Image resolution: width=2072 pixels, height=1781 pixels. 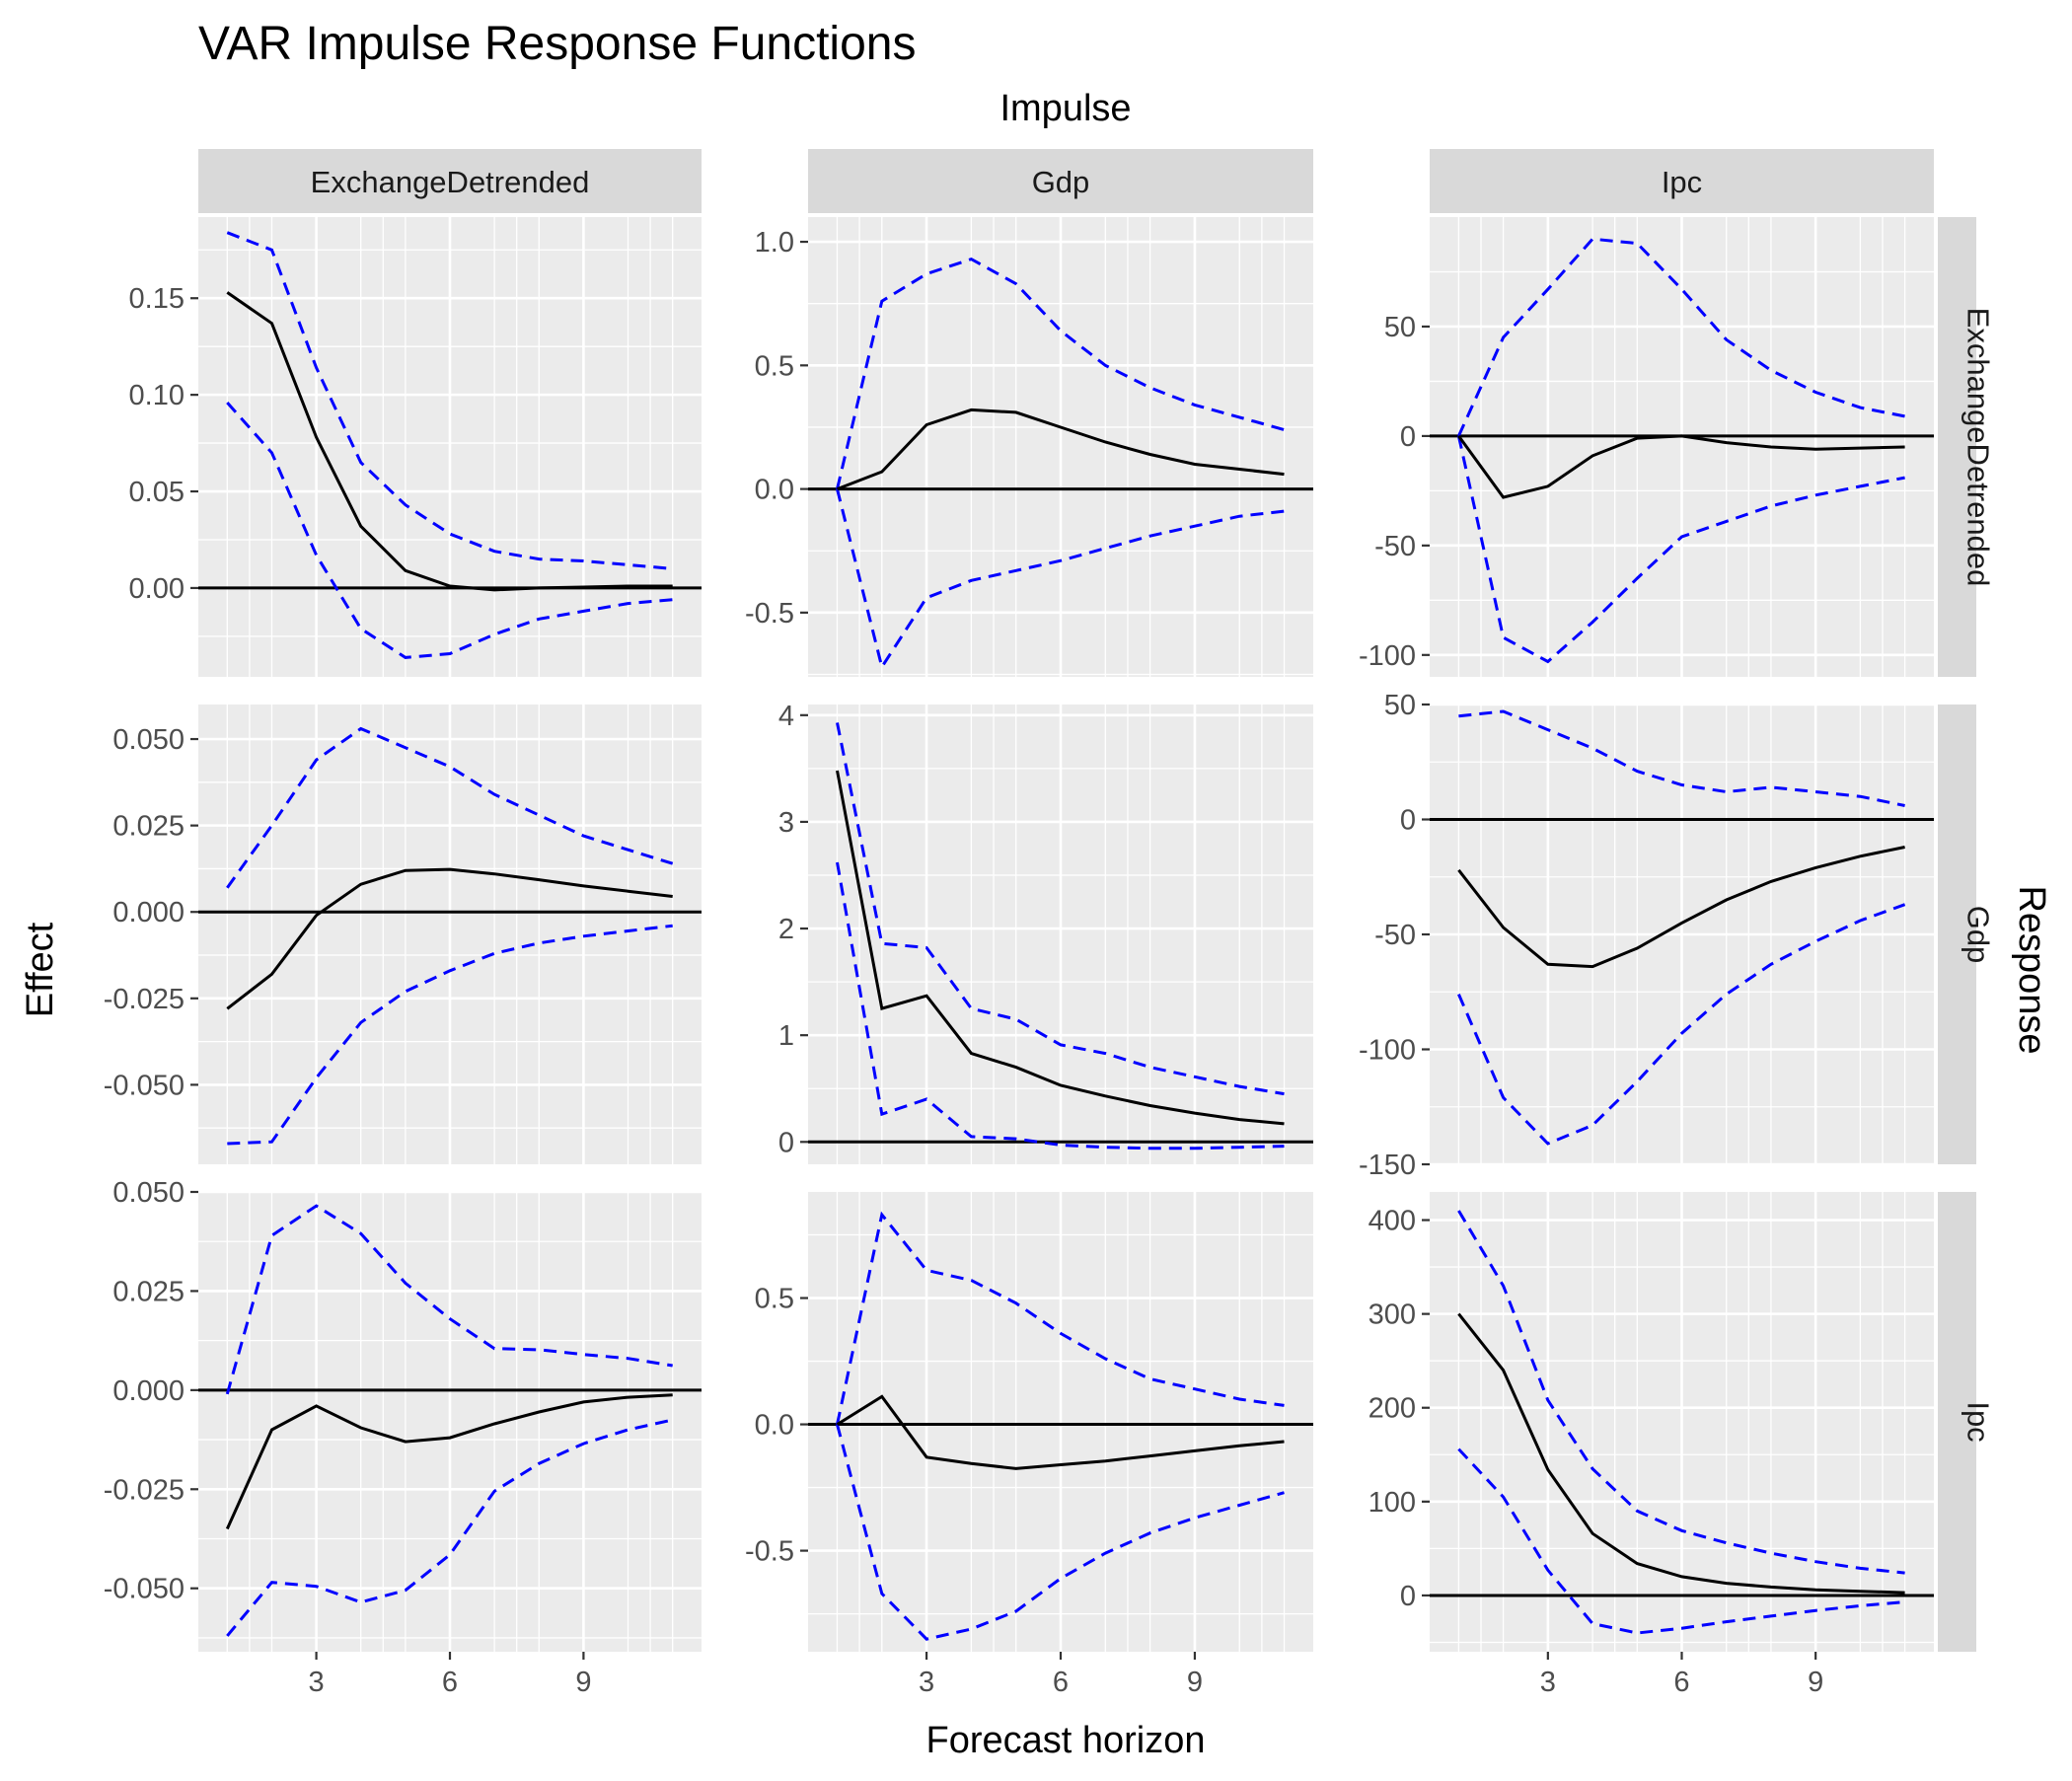 I want to click on panel-ipc-to-gdp: -150 -100 -50 0 50, so click(x=1647, y=935).